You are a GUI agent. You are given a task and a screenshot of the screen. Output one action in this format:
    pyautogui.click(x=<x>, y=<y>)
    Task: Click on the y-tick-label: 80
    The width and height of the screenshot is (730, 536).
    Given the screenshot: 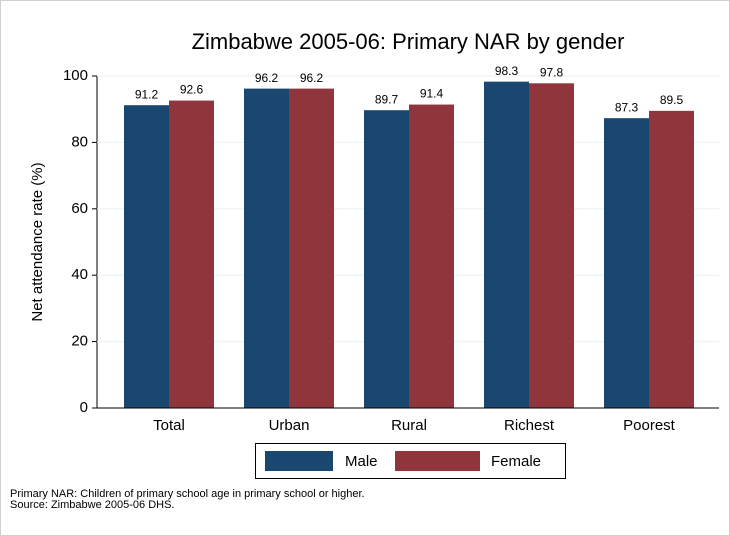 What is the action you would take?
    pyautogui.click(x=79, y=141)
    